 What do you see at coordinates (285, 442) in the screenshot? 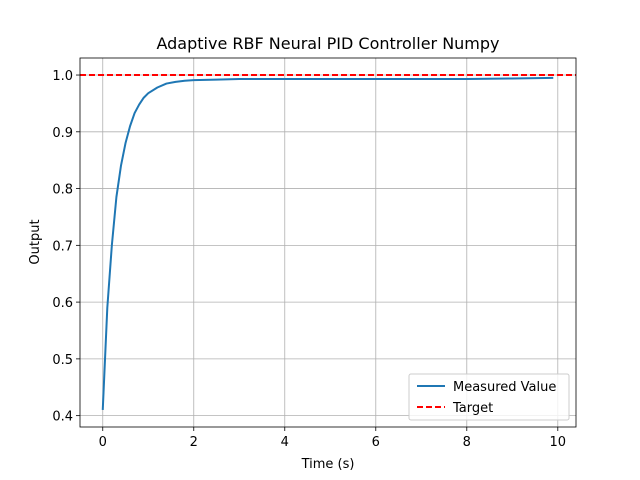
I see `x-tick-label: 4` at bounding box center [285, 442].